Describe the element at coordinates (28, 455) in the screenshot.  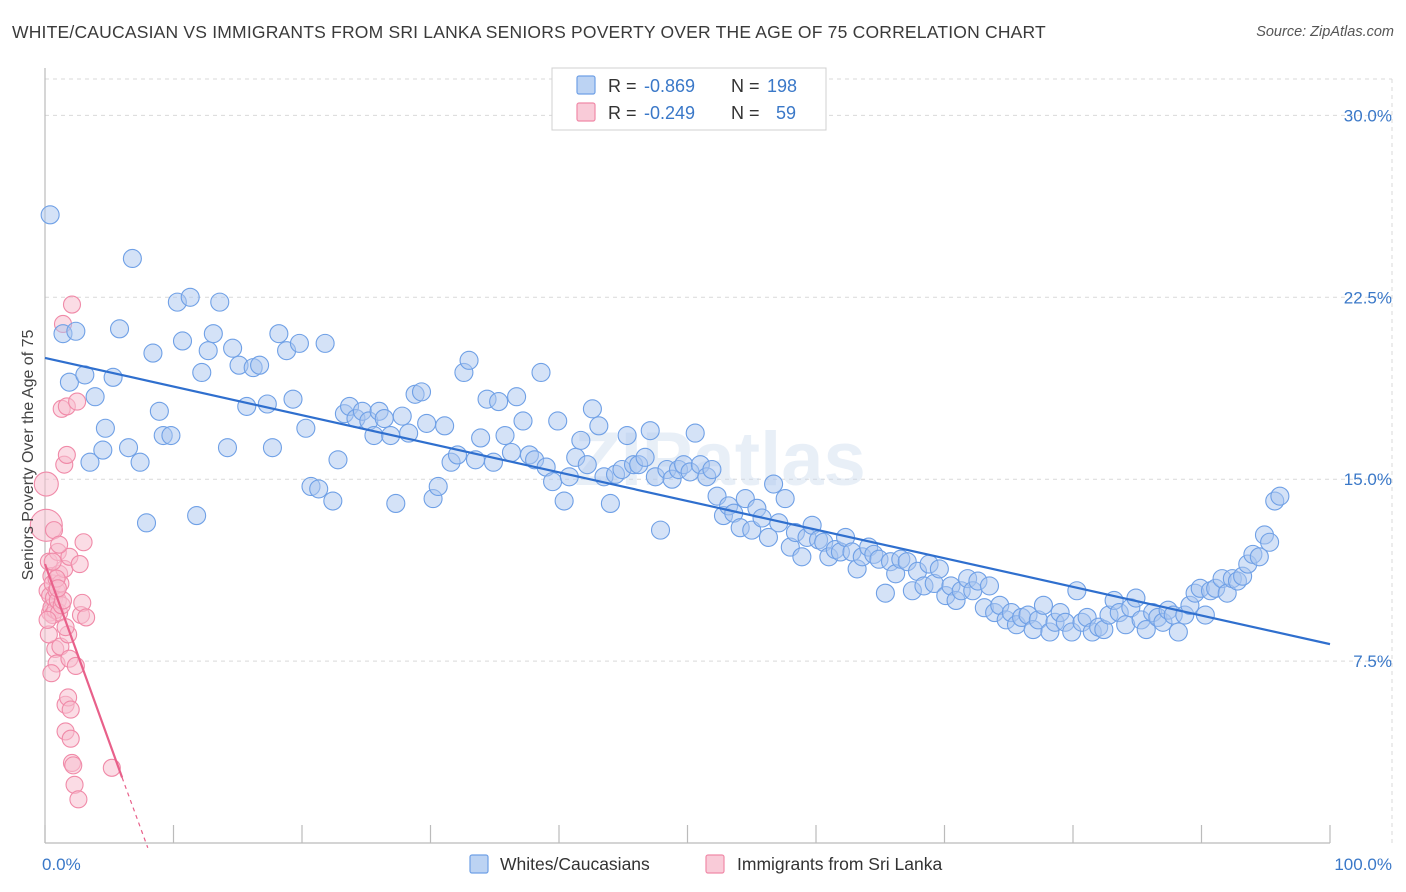
I see `y-axis-label: Seniors Poverty Over the Age of 75` at that location.